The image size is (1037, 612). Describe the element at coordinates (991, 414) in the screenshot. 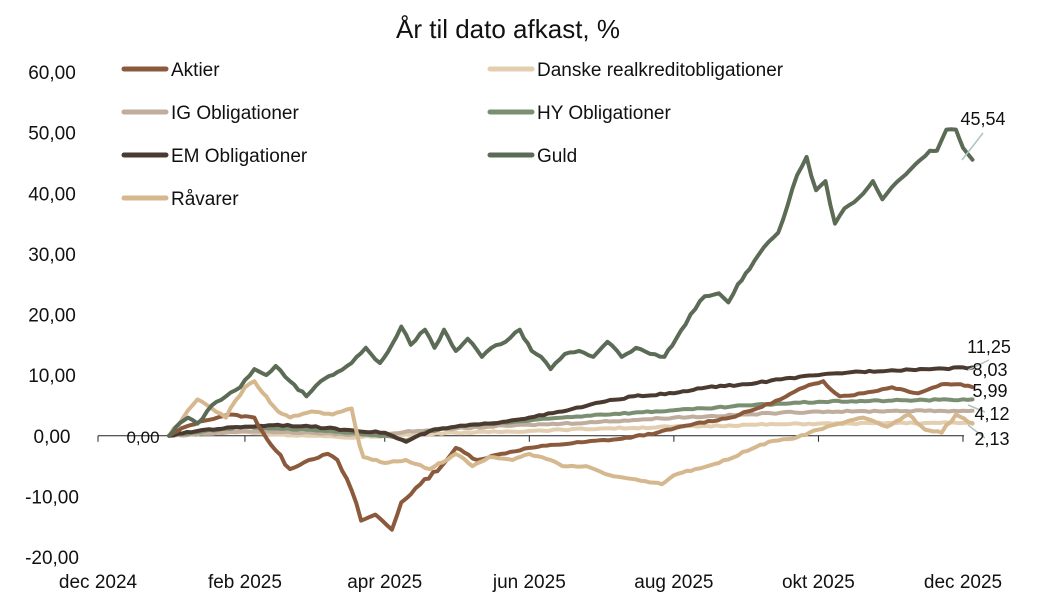

I see `end-value-label: 4,12` at that location.